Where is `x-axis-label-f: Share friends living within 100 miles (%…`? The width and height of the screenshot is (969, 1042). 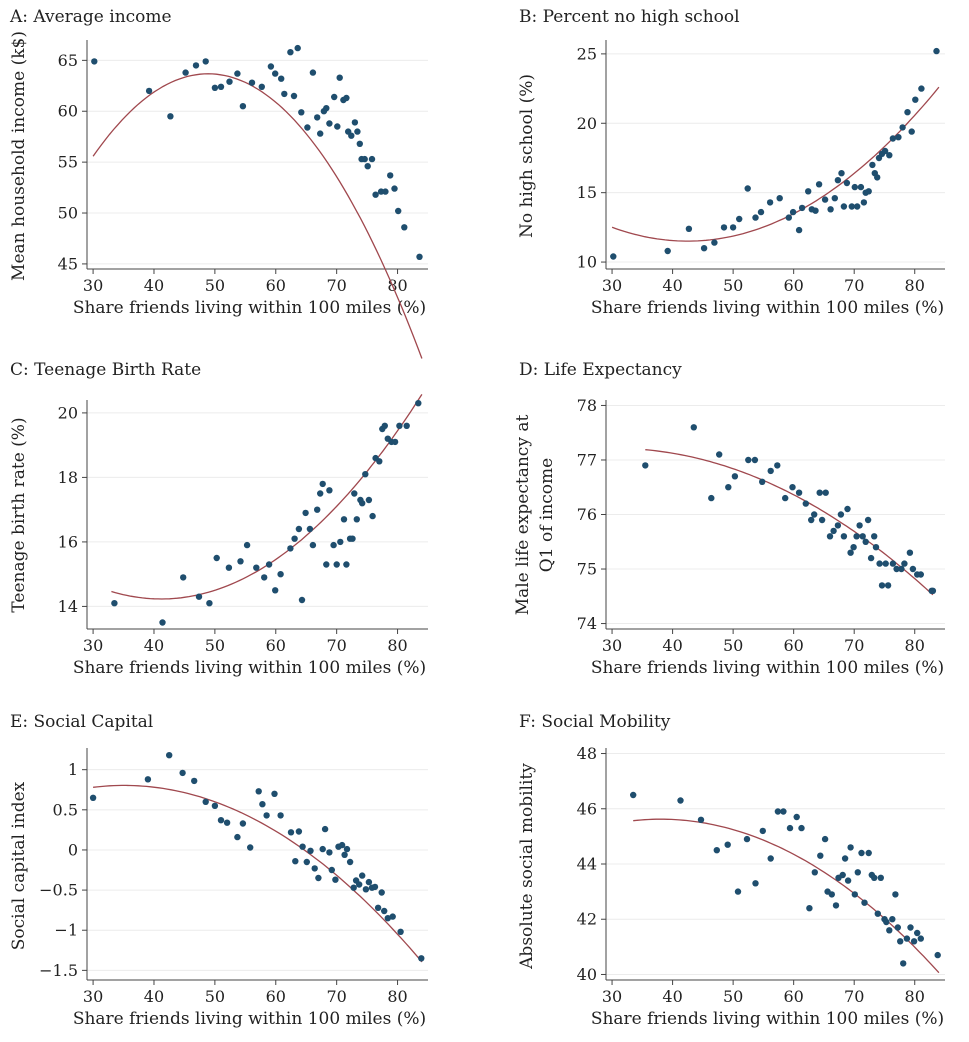
x-axis-label-f: Share friends living within 100 miles (%… is located at coordinates (767, 1019).